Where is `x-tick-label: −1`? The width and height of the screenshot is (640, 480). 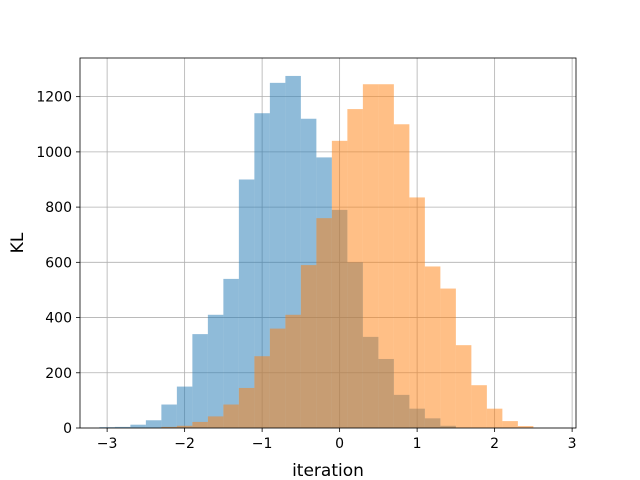
x-tick-label: −1 is located at coordinates (262, 444).